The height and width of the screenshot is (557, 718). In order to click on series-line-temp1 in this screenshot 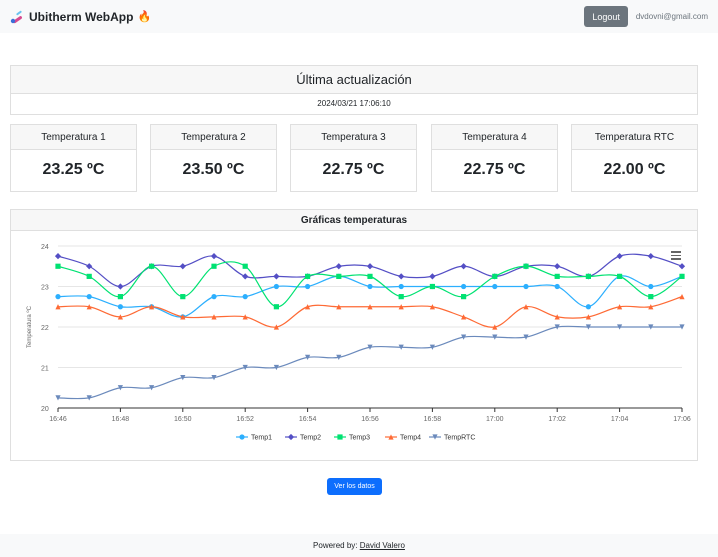, I will do `click(370, 296)`.